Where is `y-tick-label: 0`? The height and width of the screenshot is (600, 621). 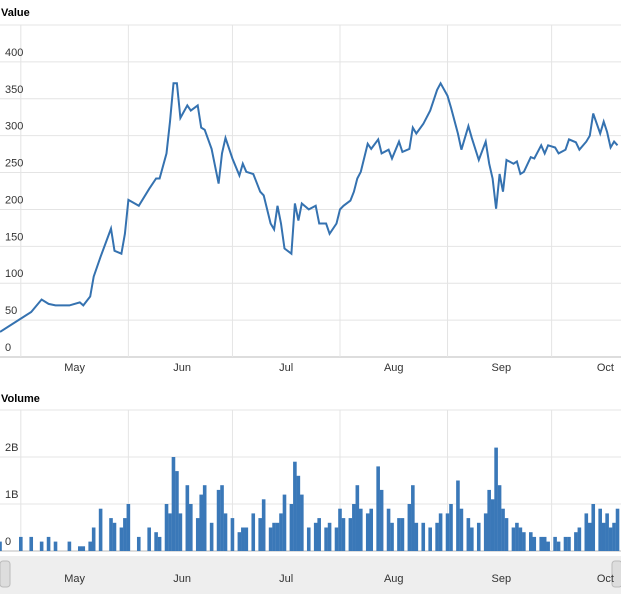 y-tick-label: 0 is located at coordinates (8, 348).